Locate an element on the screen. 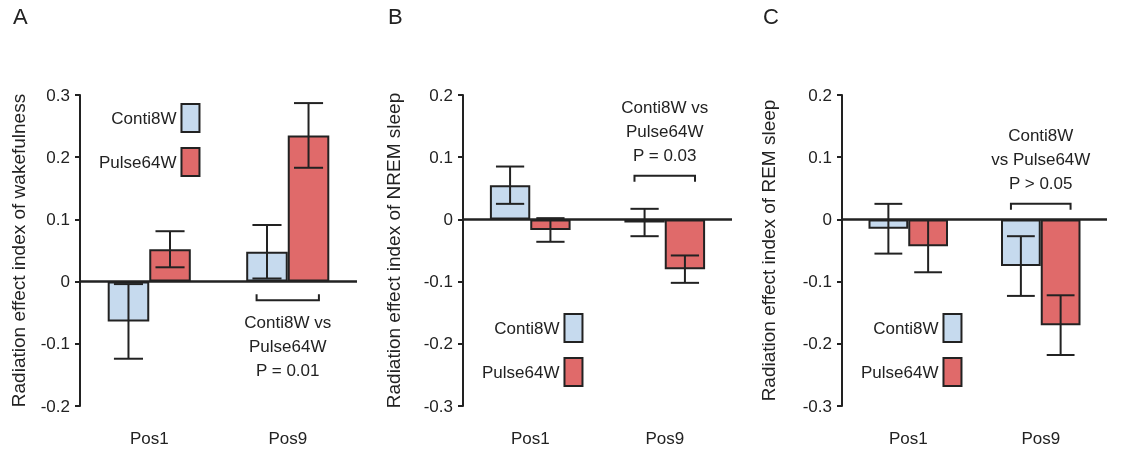 Image resolution: width=1126 pixels, height=452 pixels. y-axis-title: Radiation effect index of wakefulness is located at coordinates (18, 250).